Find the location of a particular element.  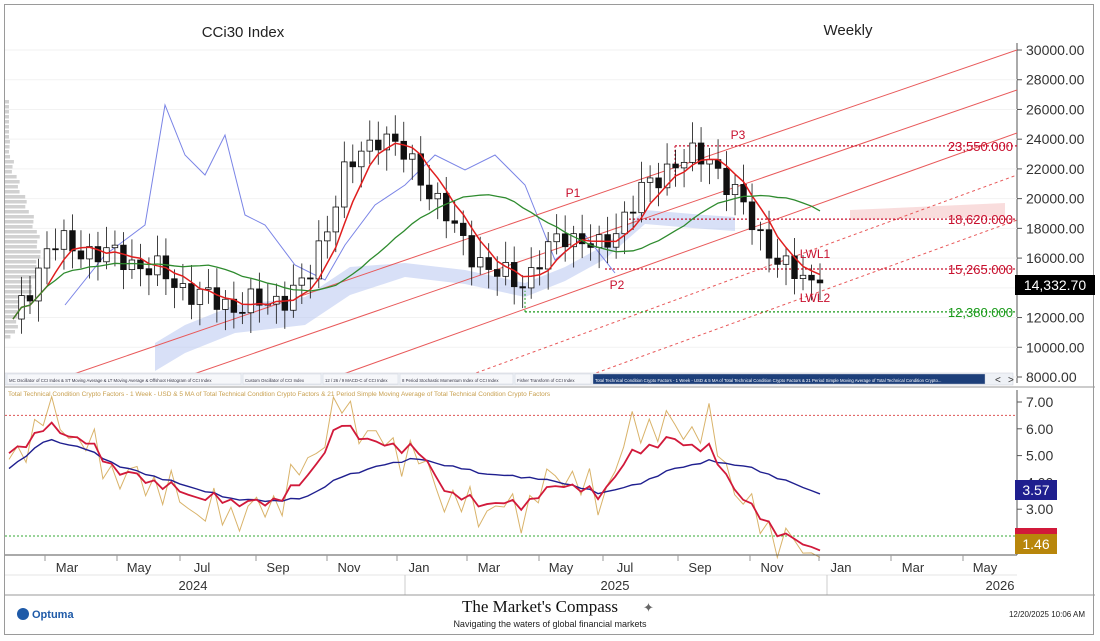

compass-icon: ✦ is located at coordinates (648, 607).